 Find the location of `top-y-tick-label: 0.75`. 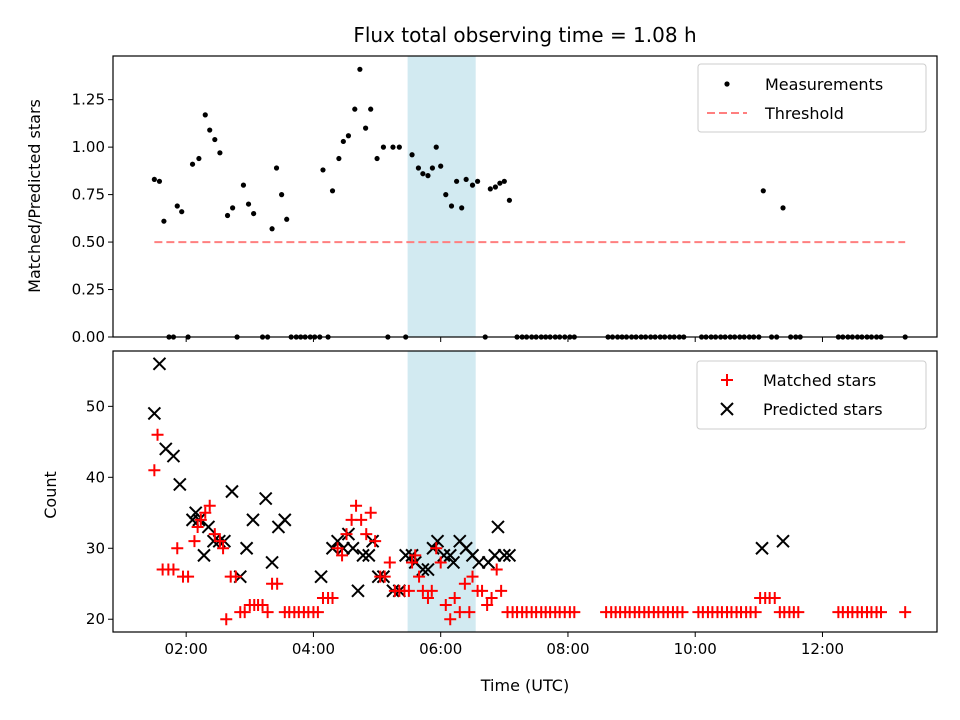

top-y-tick-label: 0.75 is located at coordinates (88, 195).